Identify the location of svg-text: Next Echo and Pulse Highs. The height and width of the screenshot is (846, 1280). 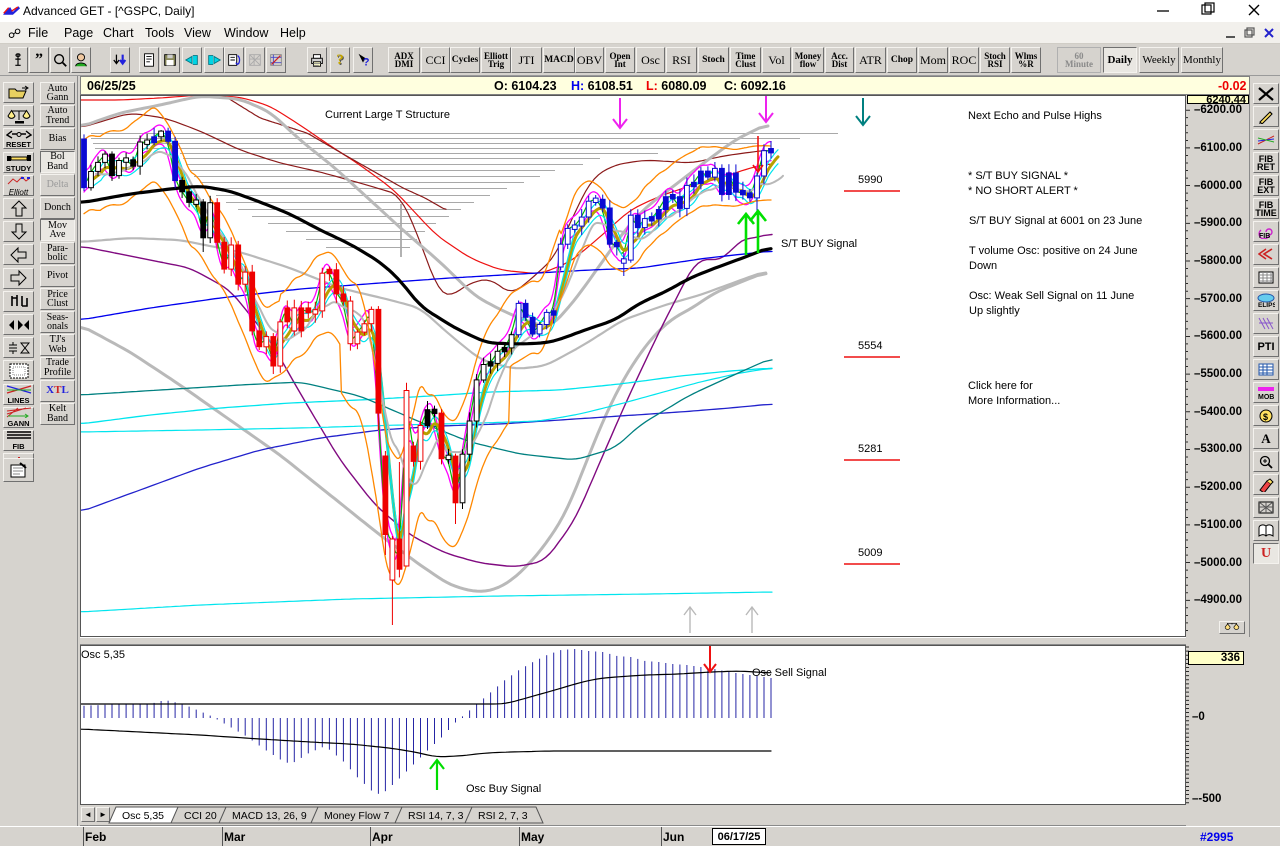
(1035, 116).